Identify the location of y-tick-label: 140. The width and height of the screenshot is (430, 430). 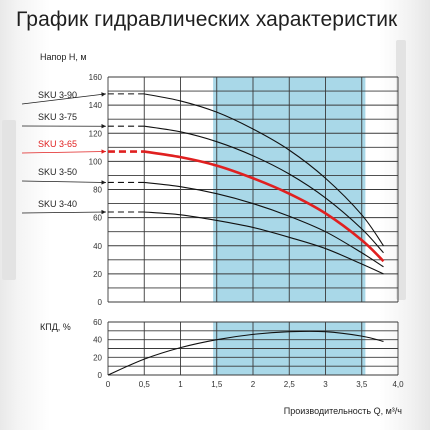
(96, 105).